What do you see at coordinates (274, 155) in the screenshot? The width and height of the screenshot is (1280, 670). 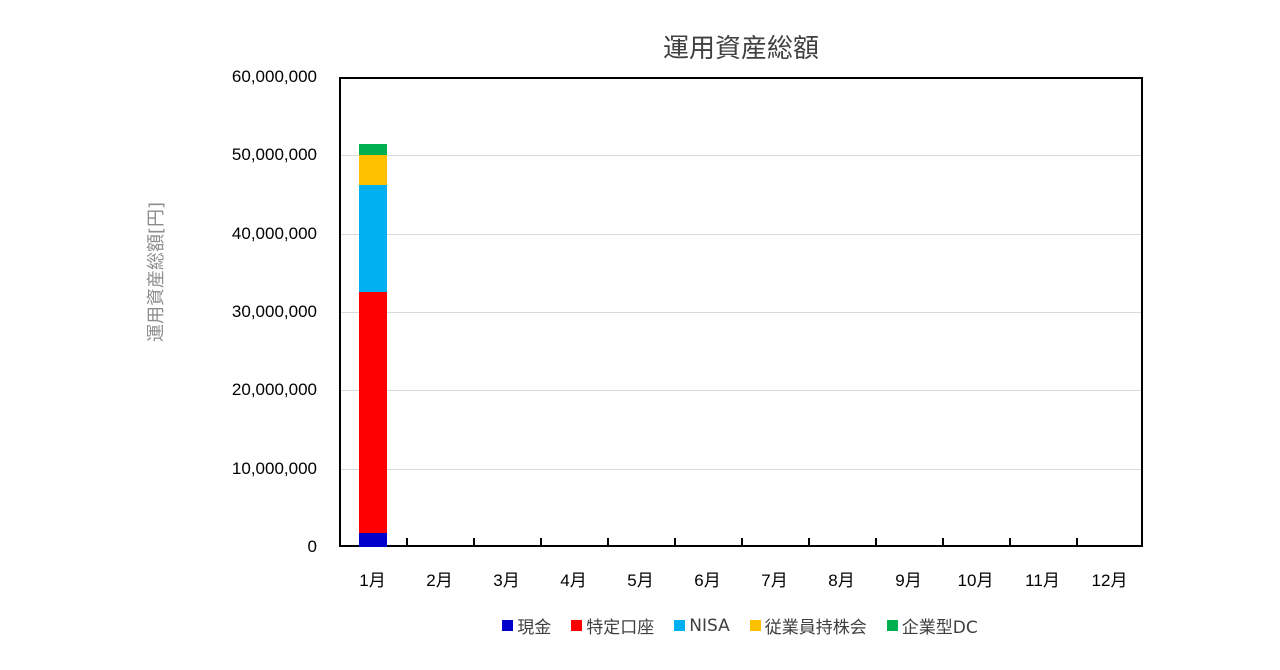 I see `y-tick-label: 50,000,000` at bounding box center [274, 155].